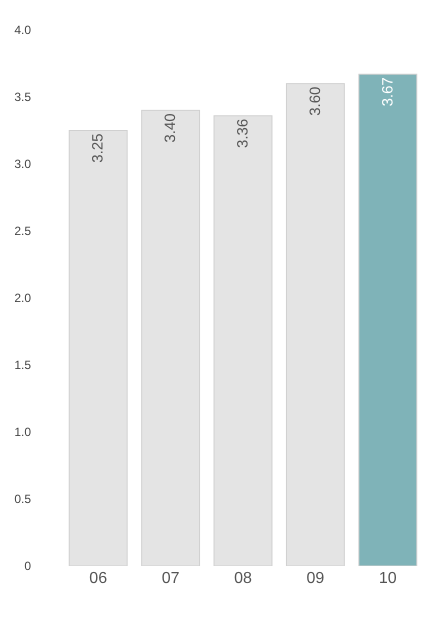 This screenshot has height=626, width=442. What do you see at coordinates (243, 578) in the screenshot?
I see `x-tick-label: 08` at bounding box center [243, 578].